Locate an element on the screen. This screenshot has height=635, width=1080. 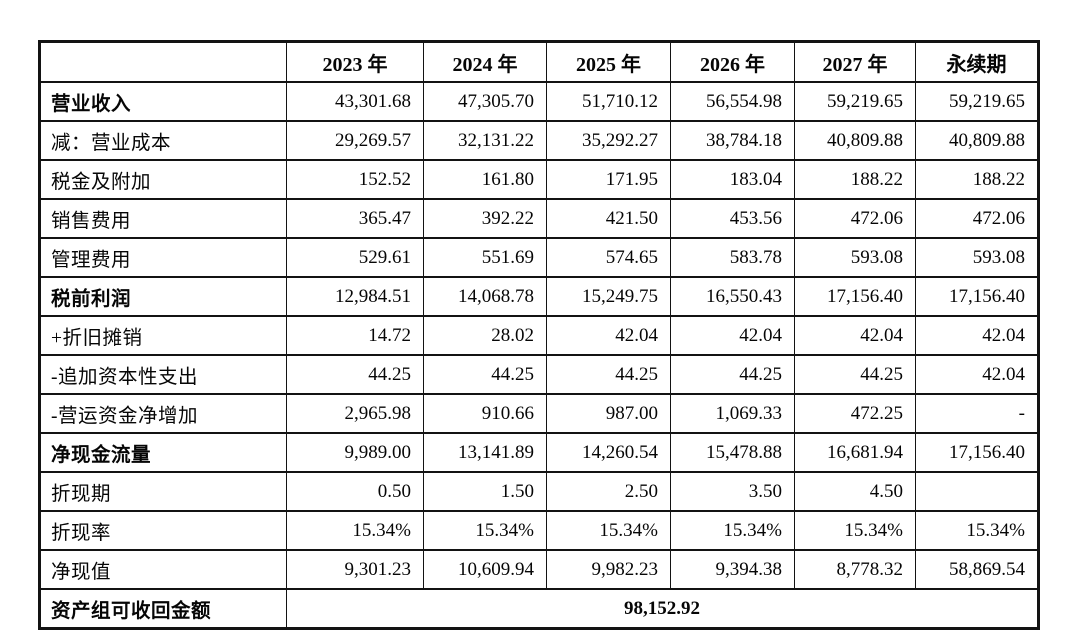
cell-value: 2,965.98 is located at coordinates (355, 413).